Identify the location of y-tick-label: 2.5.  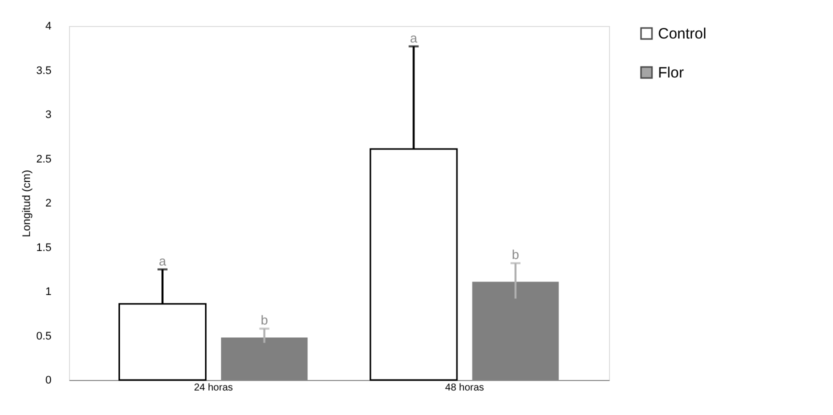
(44, 159).